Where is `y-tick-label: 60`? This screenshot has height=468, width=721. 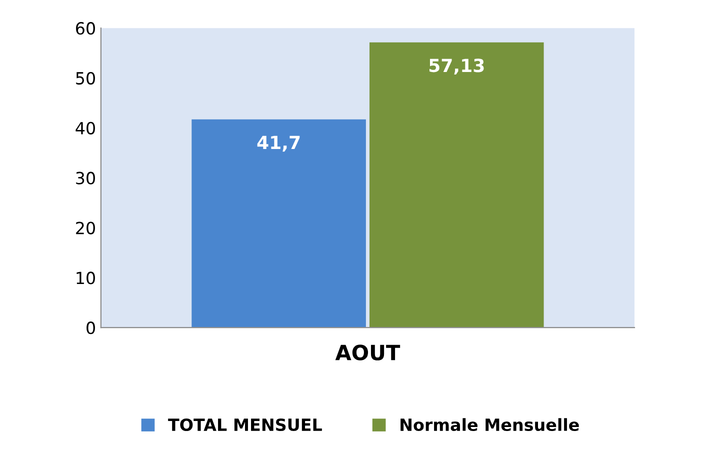
y-tick-label: 60 is located at coordinates (85, 28).